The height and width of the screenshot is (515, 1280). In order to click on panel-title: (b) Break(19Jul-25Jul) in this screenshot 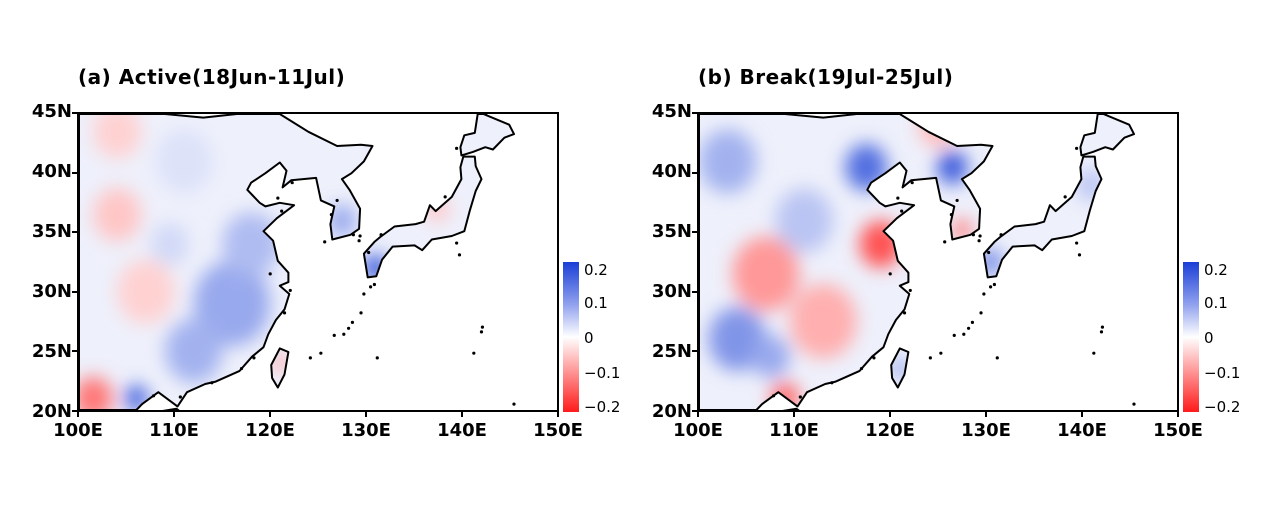, I will do `click(826, 77)`.